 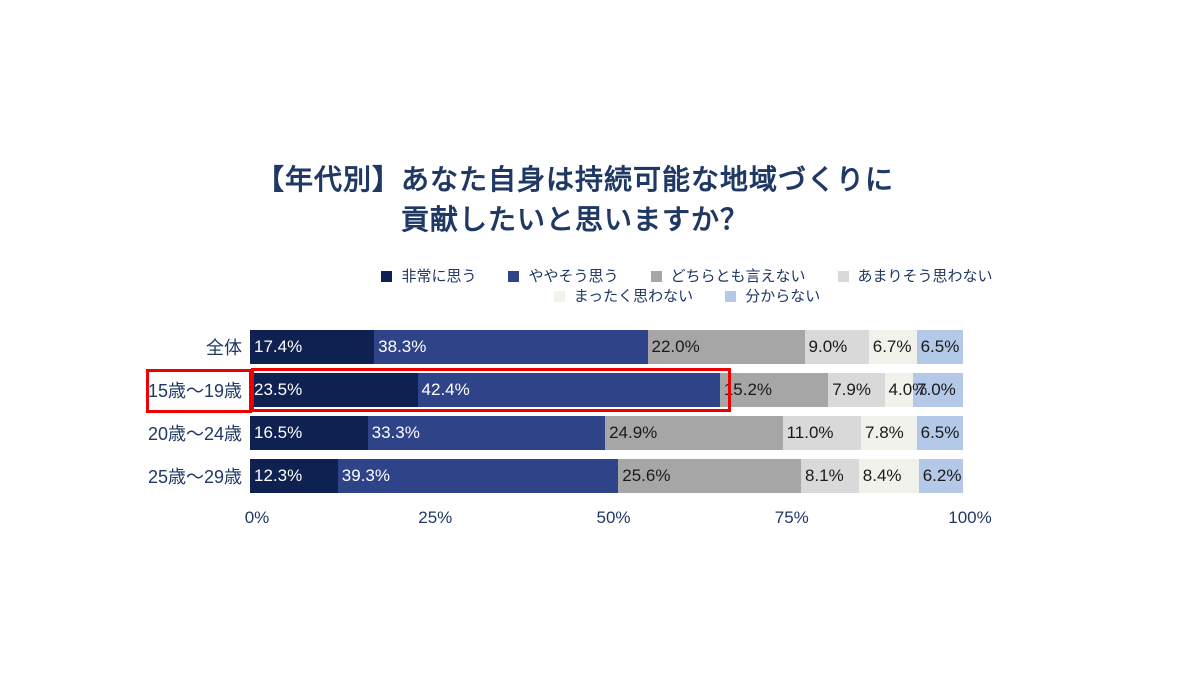 What do you see at coordinates (334, 390) in the screenshot?
I see `bar-segment: 23.5%` at bounding box center [334, 390].